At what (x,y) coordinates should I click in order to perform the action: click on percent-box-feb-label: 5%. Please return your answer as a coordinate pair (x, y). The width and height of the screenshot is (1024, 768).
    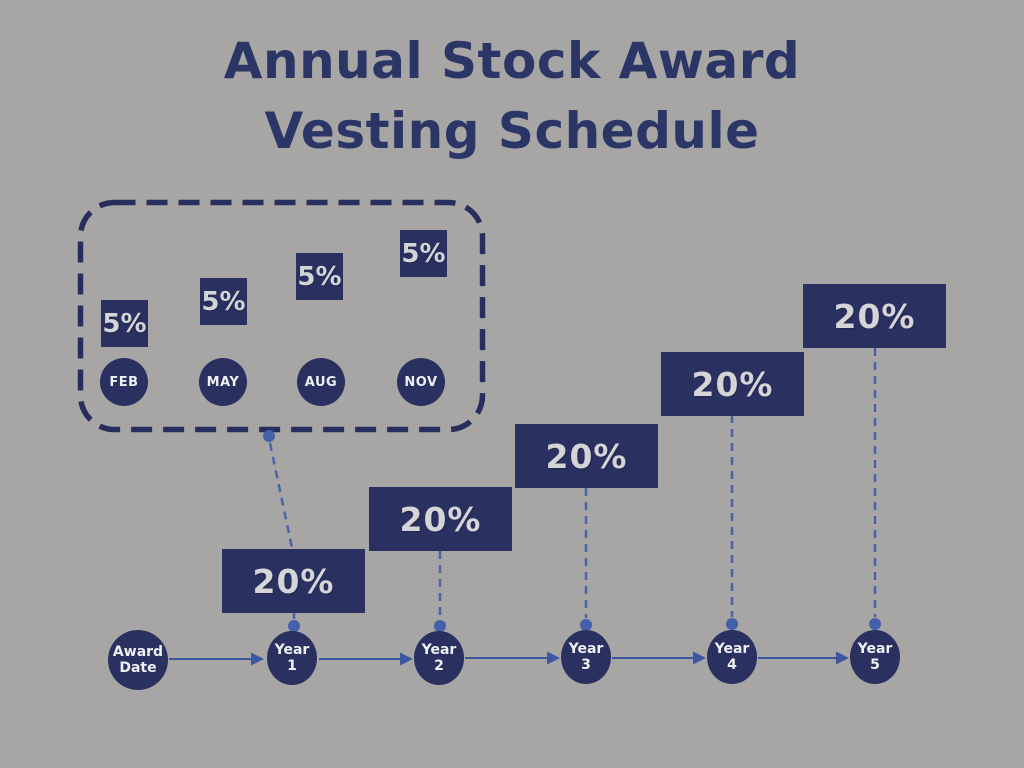
    Looking at the image, I should click on (124, 323).